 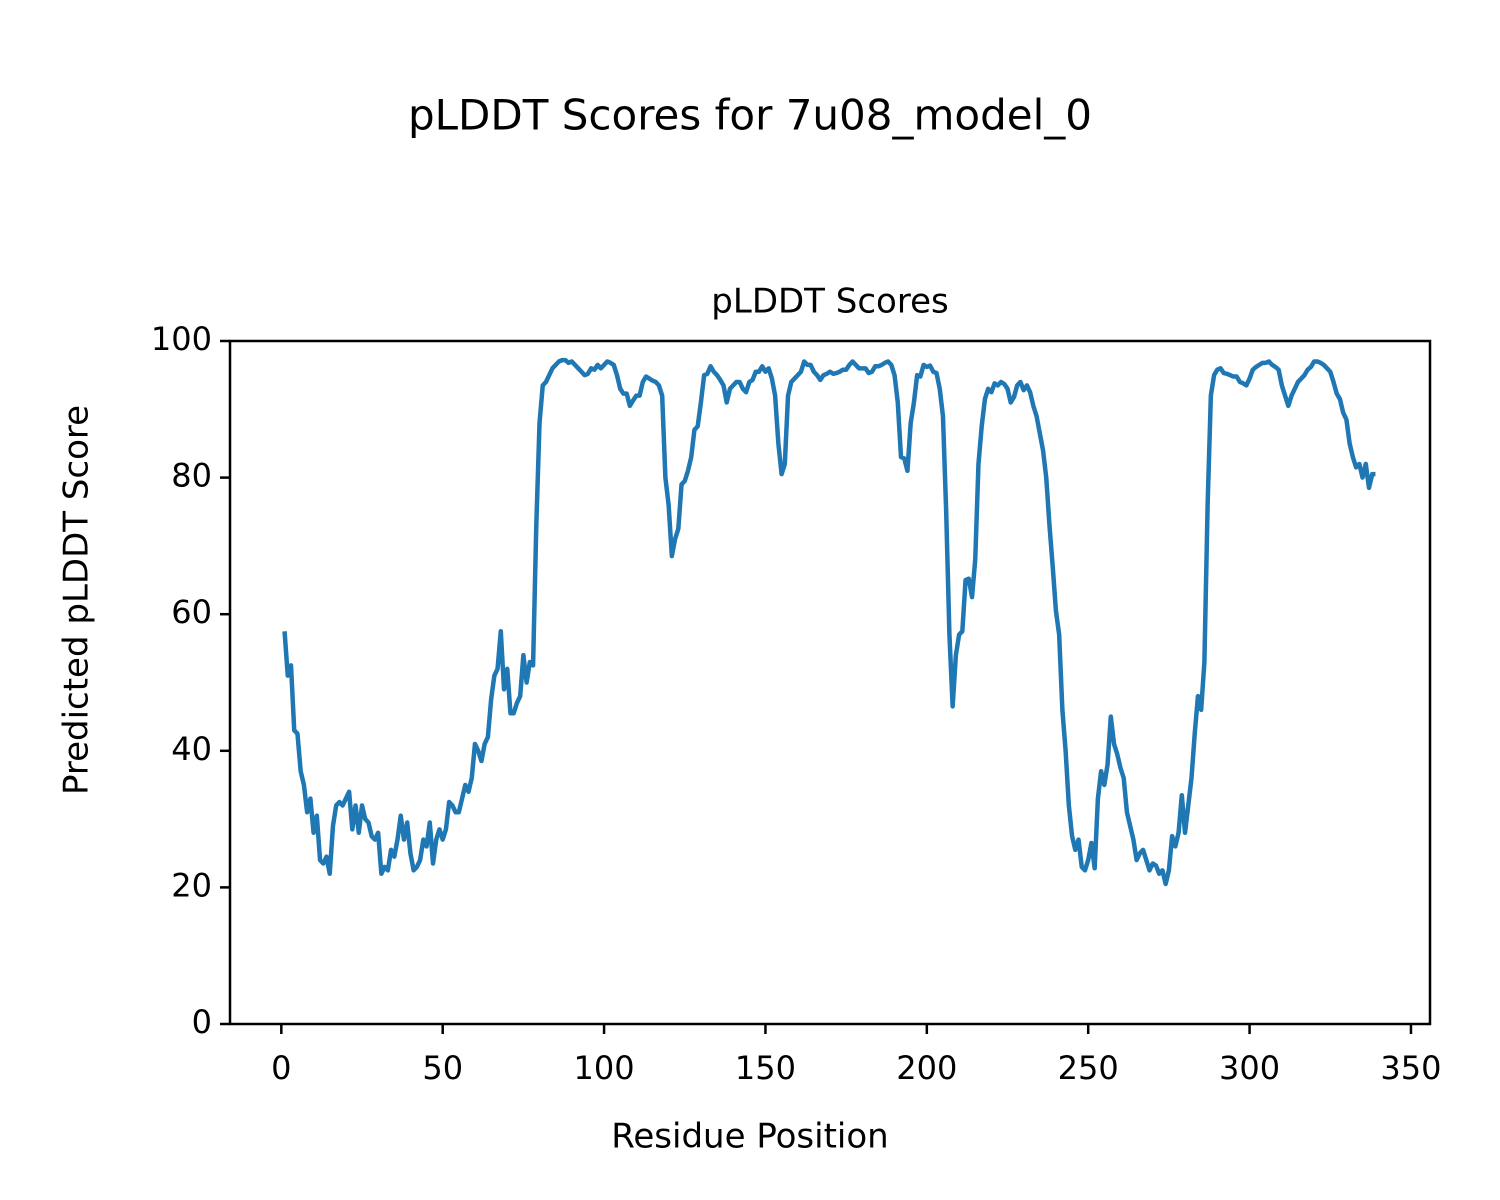 I want to click on x-tick-label: 250, so click(x=1088, y=1068).